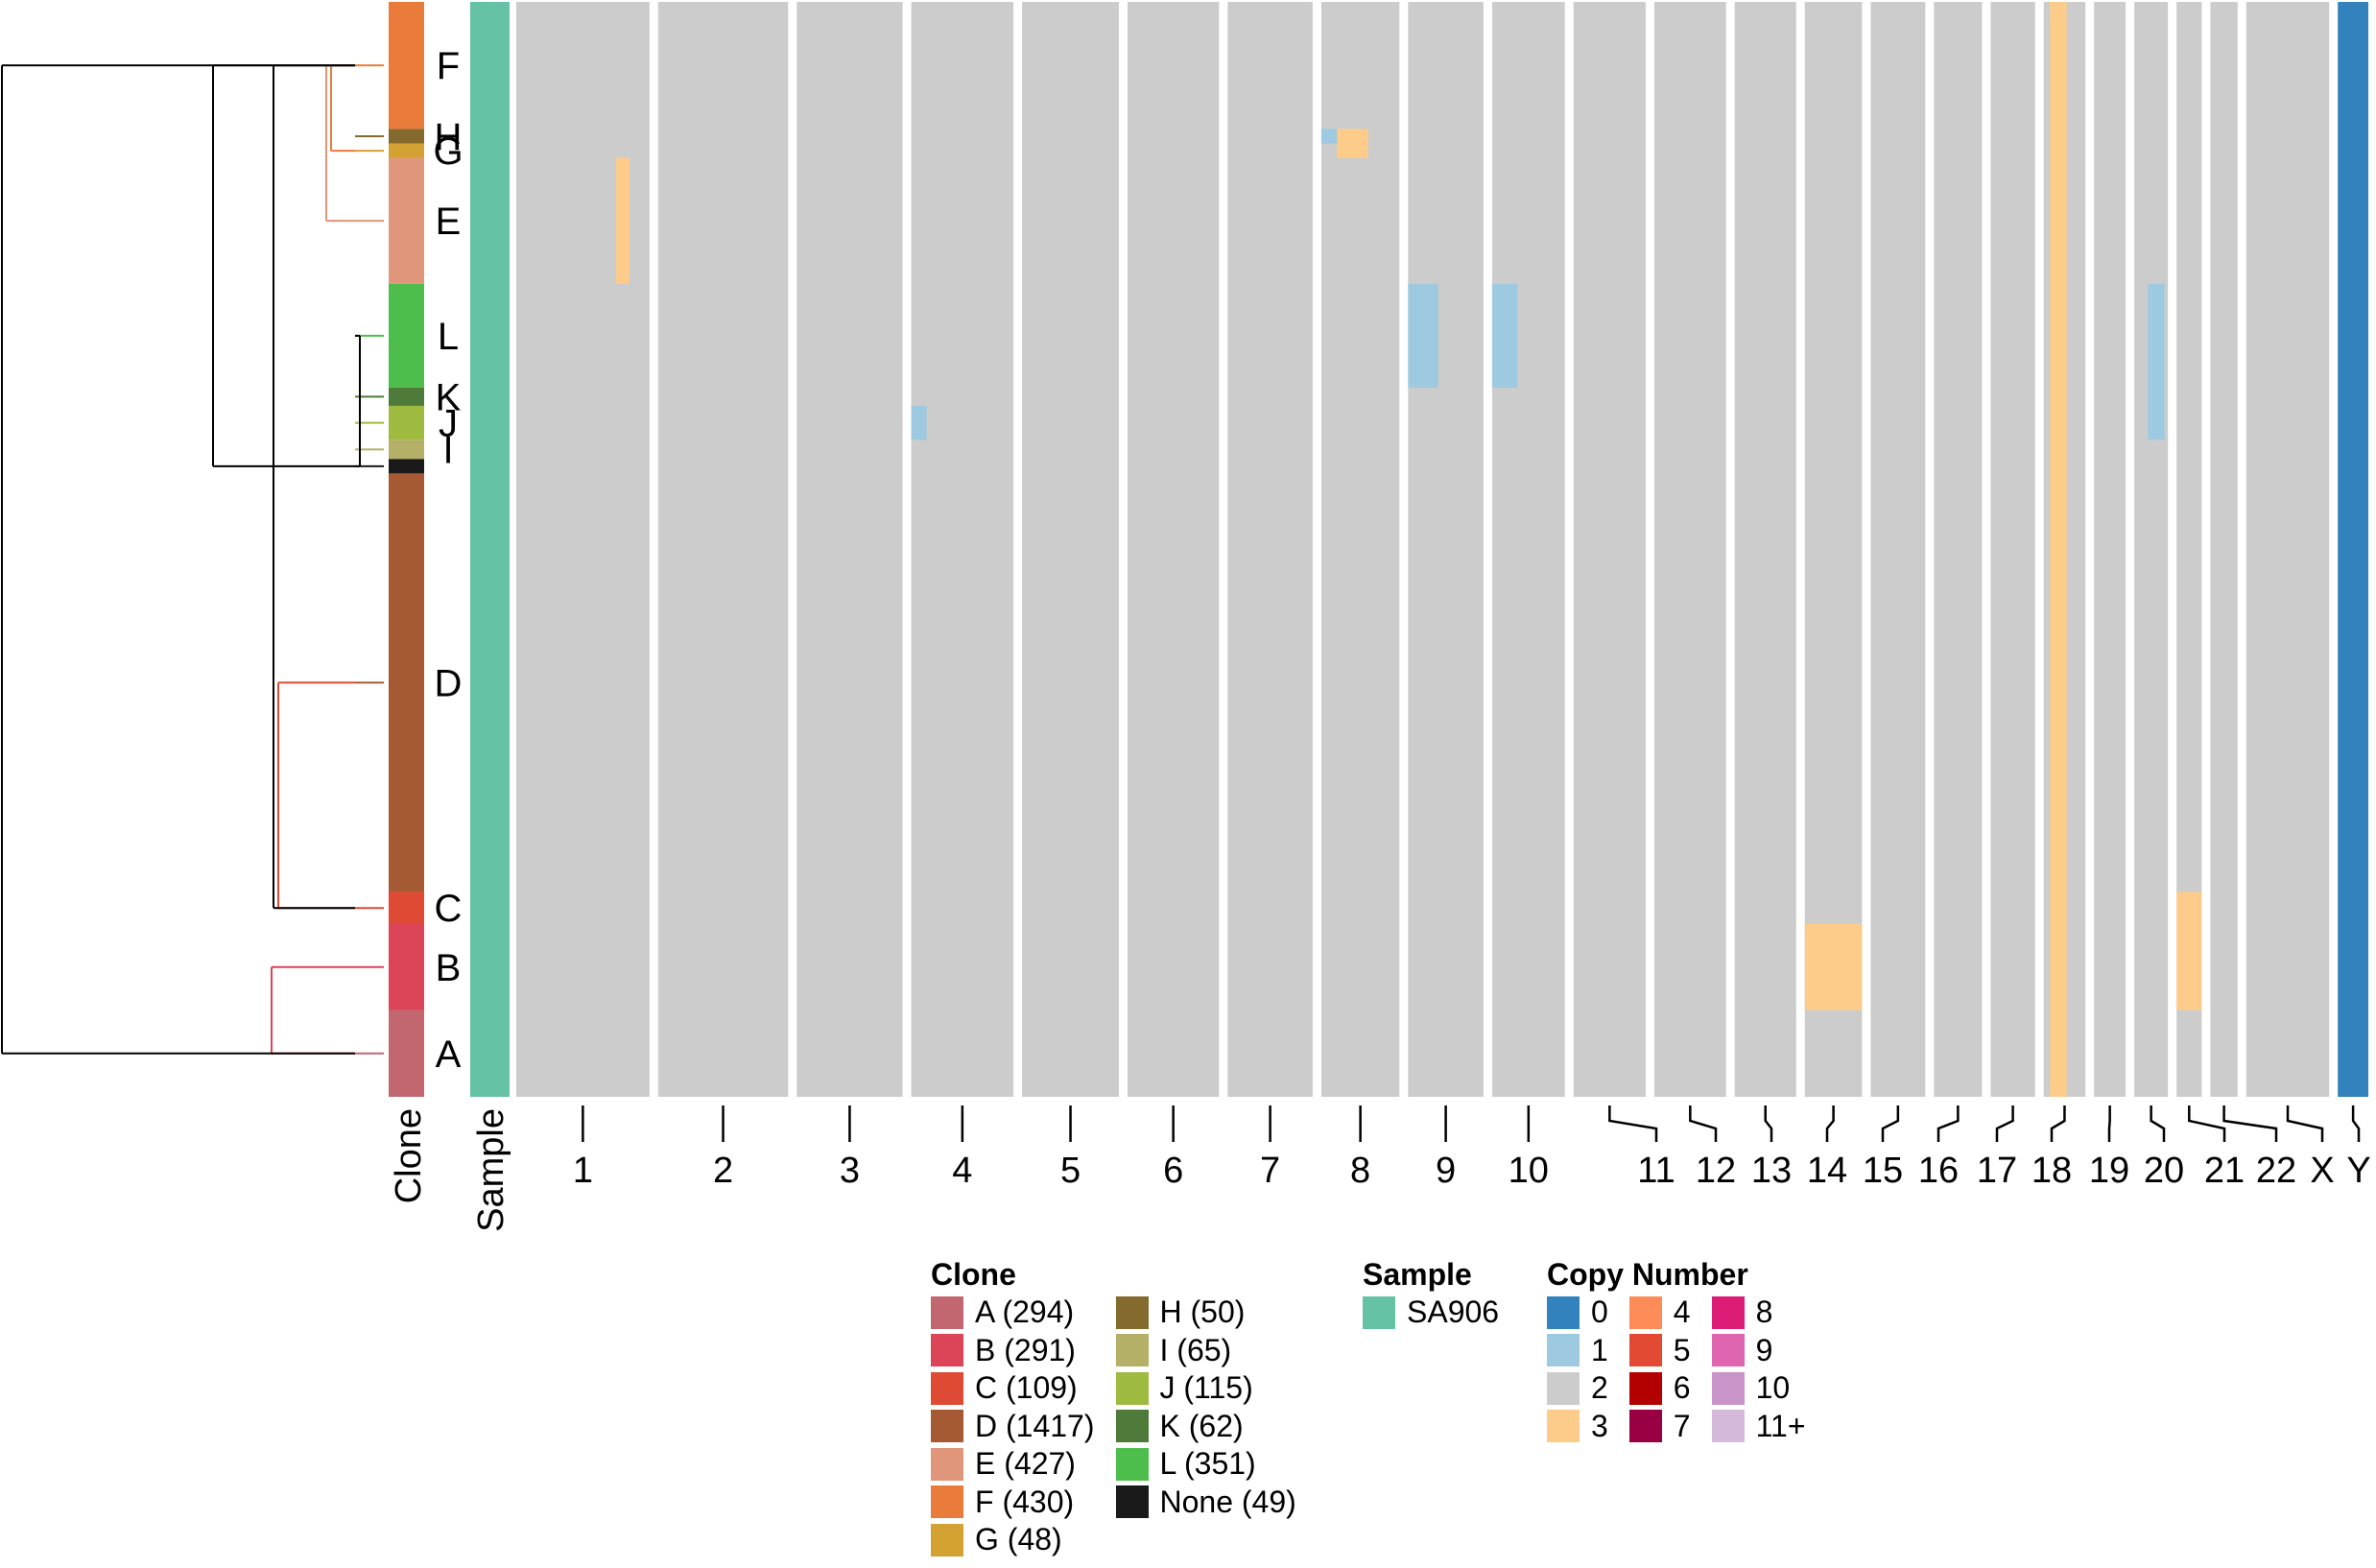 This screenshot has width=2376, height=1568. Describe the element at coordinates (1600, 1425) in the screenshot. I see `legend-copy-number-label: 3` at that location.